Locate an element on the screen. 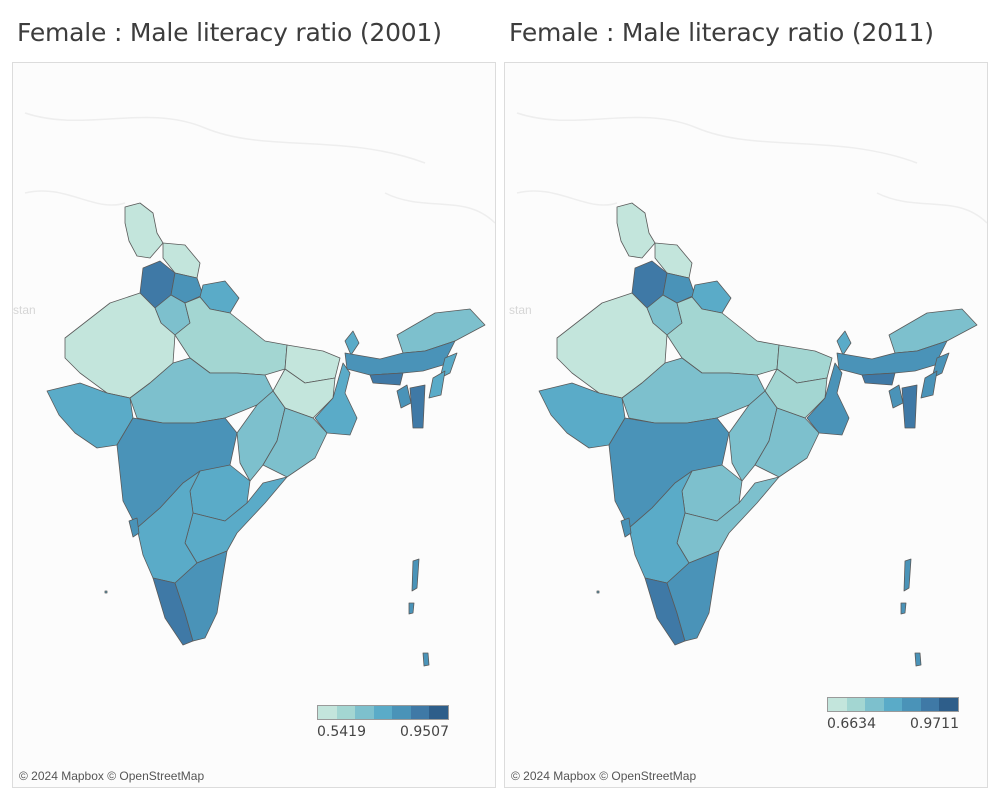  map-title-2001: Female : Male literacy ratio (2001) is located at coordinates (229, 32).